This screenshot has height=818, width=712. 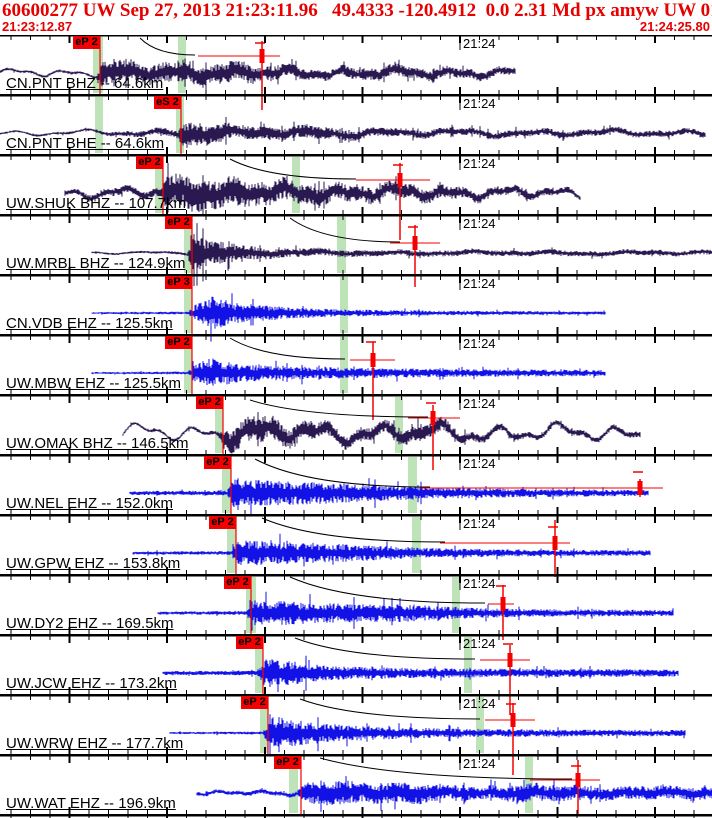 What do you see at coordinates (89, 323) in the screenshot?
I see `station-label: CN.VDB EHZ -- 125.5km` at bounding box center [89, 323].